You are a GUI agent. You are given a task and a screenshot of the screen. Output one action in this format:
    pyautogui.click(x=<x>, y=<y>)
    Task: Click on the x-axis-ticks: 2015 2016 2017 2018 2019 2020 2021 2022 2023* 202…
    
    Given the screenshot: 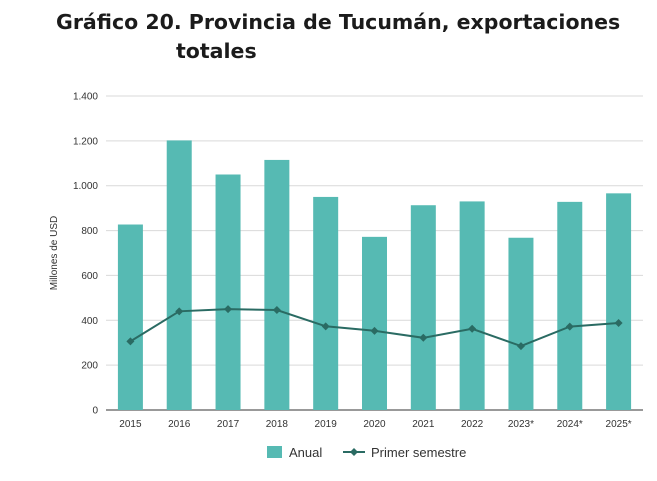 What is the action you would take?
    pyautogui.click(x=375, y=424)
    